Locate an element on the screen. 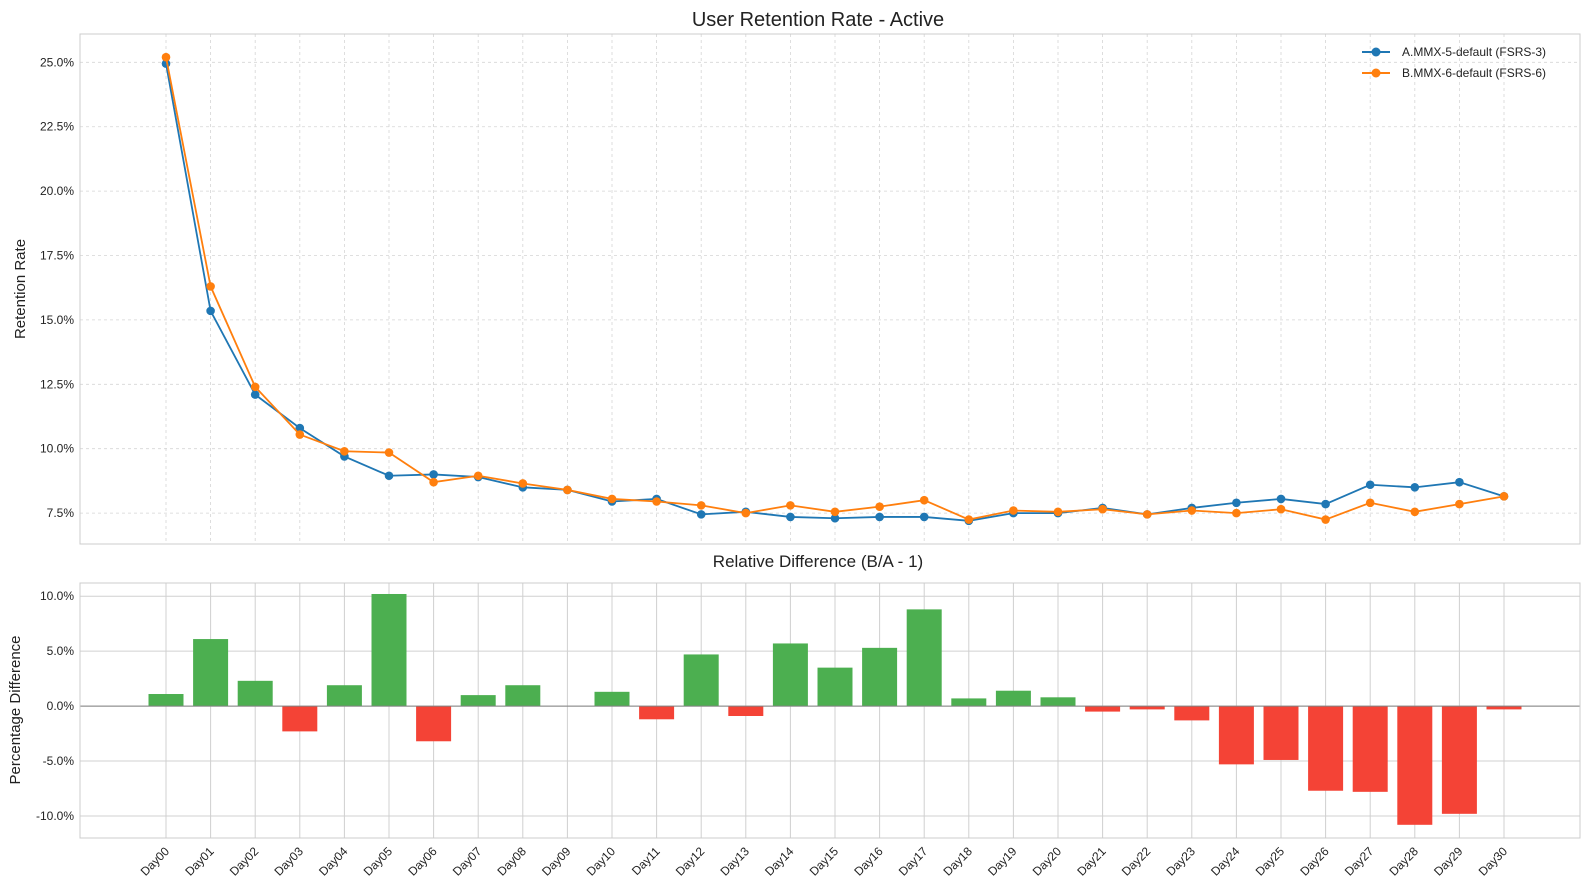 Image resolution: width=1590 pixels, height=890 pixels. x-tick-label: Day01 is located at coordinates (199, 861).